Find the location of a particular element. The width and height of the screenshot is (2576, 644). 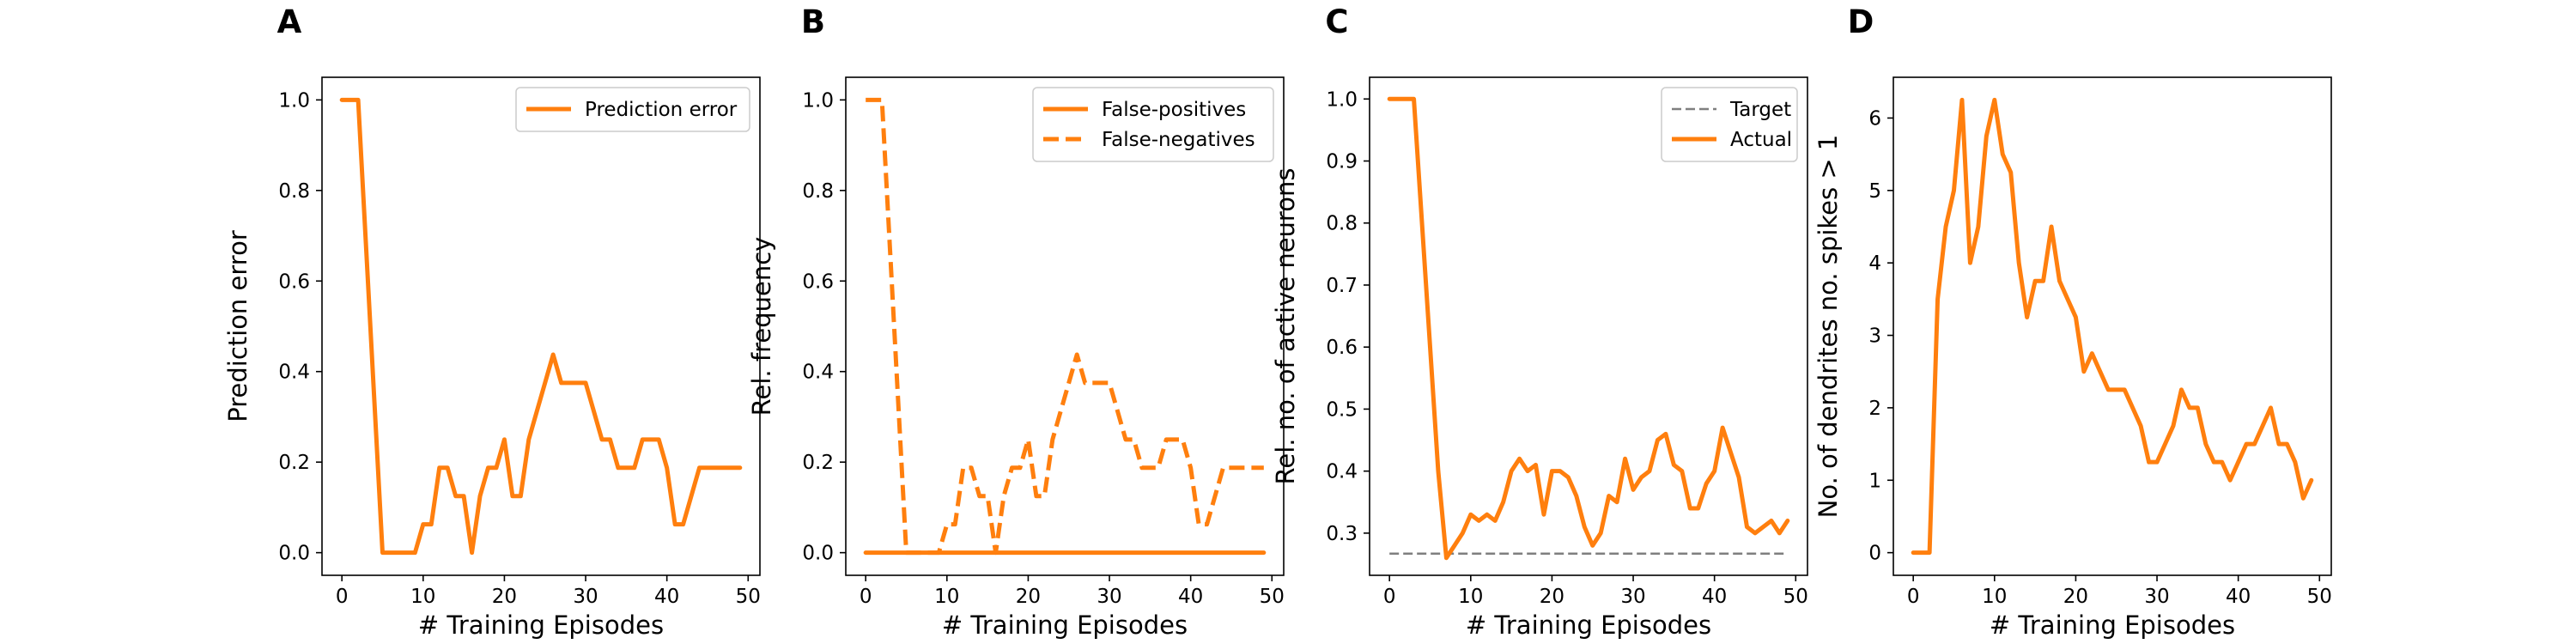

y-tick-label: 5 is located at coordinates (1874, 191).